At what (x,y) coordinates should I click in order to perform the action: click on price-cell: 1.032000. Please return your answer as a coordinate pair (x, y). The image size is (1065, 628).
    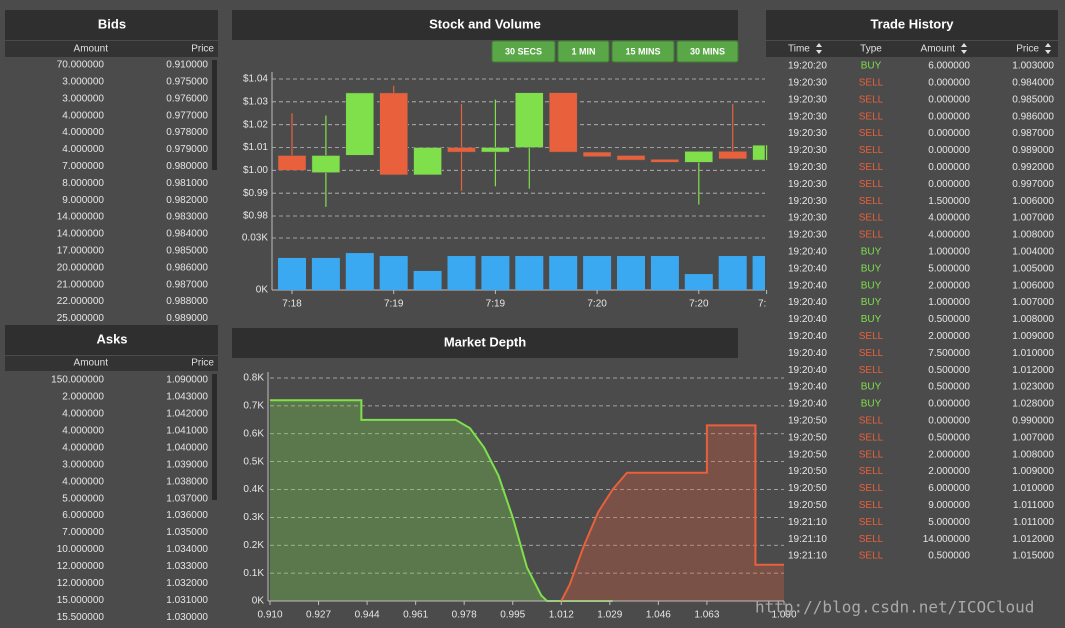
    Looking at the image, I should click on (187, 583).